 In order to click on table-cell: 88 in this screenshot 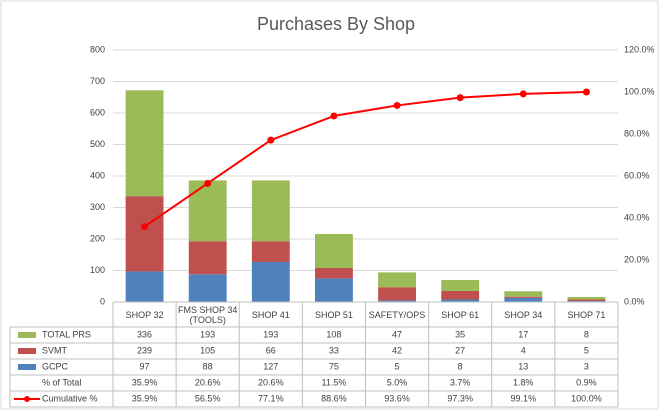, I will do `click(208, 366)`.